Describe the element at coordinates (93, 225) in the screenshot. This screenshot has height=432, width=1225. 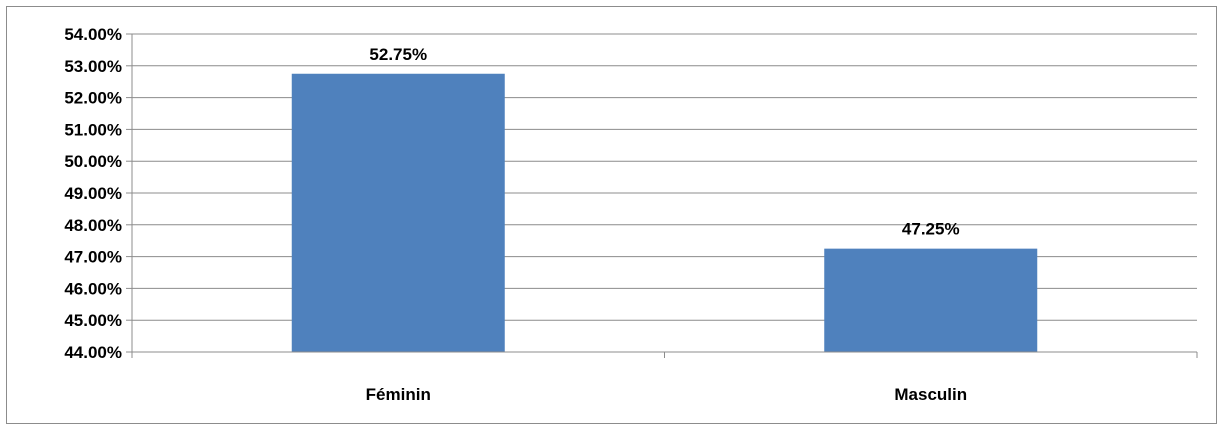
I see `y-tick-label: 48.00%` at that location.